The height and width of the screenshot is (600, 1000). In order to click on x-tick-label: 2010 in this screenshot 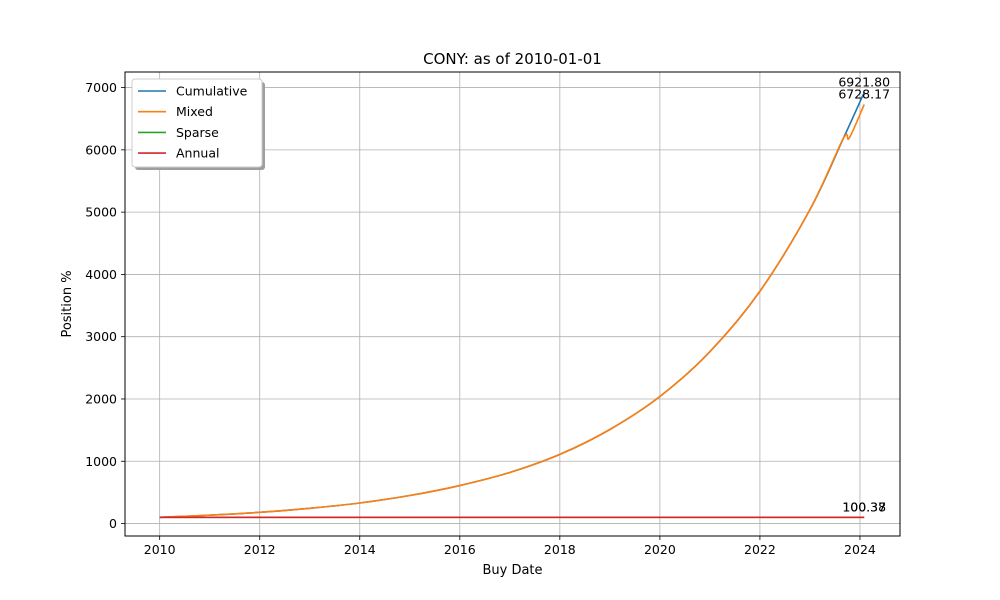, I will do `click(160, 549)`.